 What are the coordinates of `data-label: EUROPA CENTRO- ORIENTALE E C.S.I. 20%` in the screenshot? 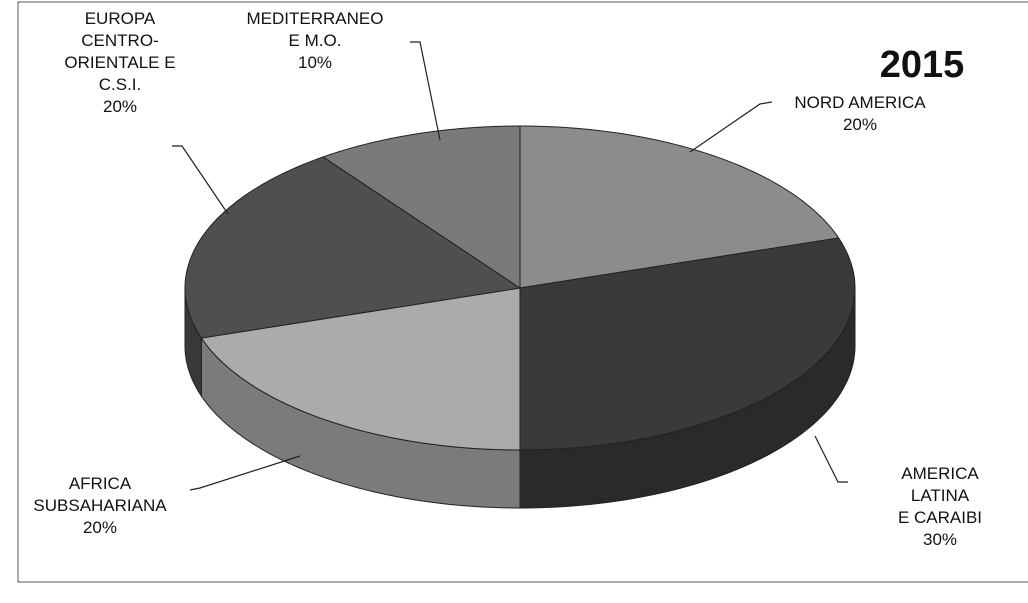 It's located at (119, 63).